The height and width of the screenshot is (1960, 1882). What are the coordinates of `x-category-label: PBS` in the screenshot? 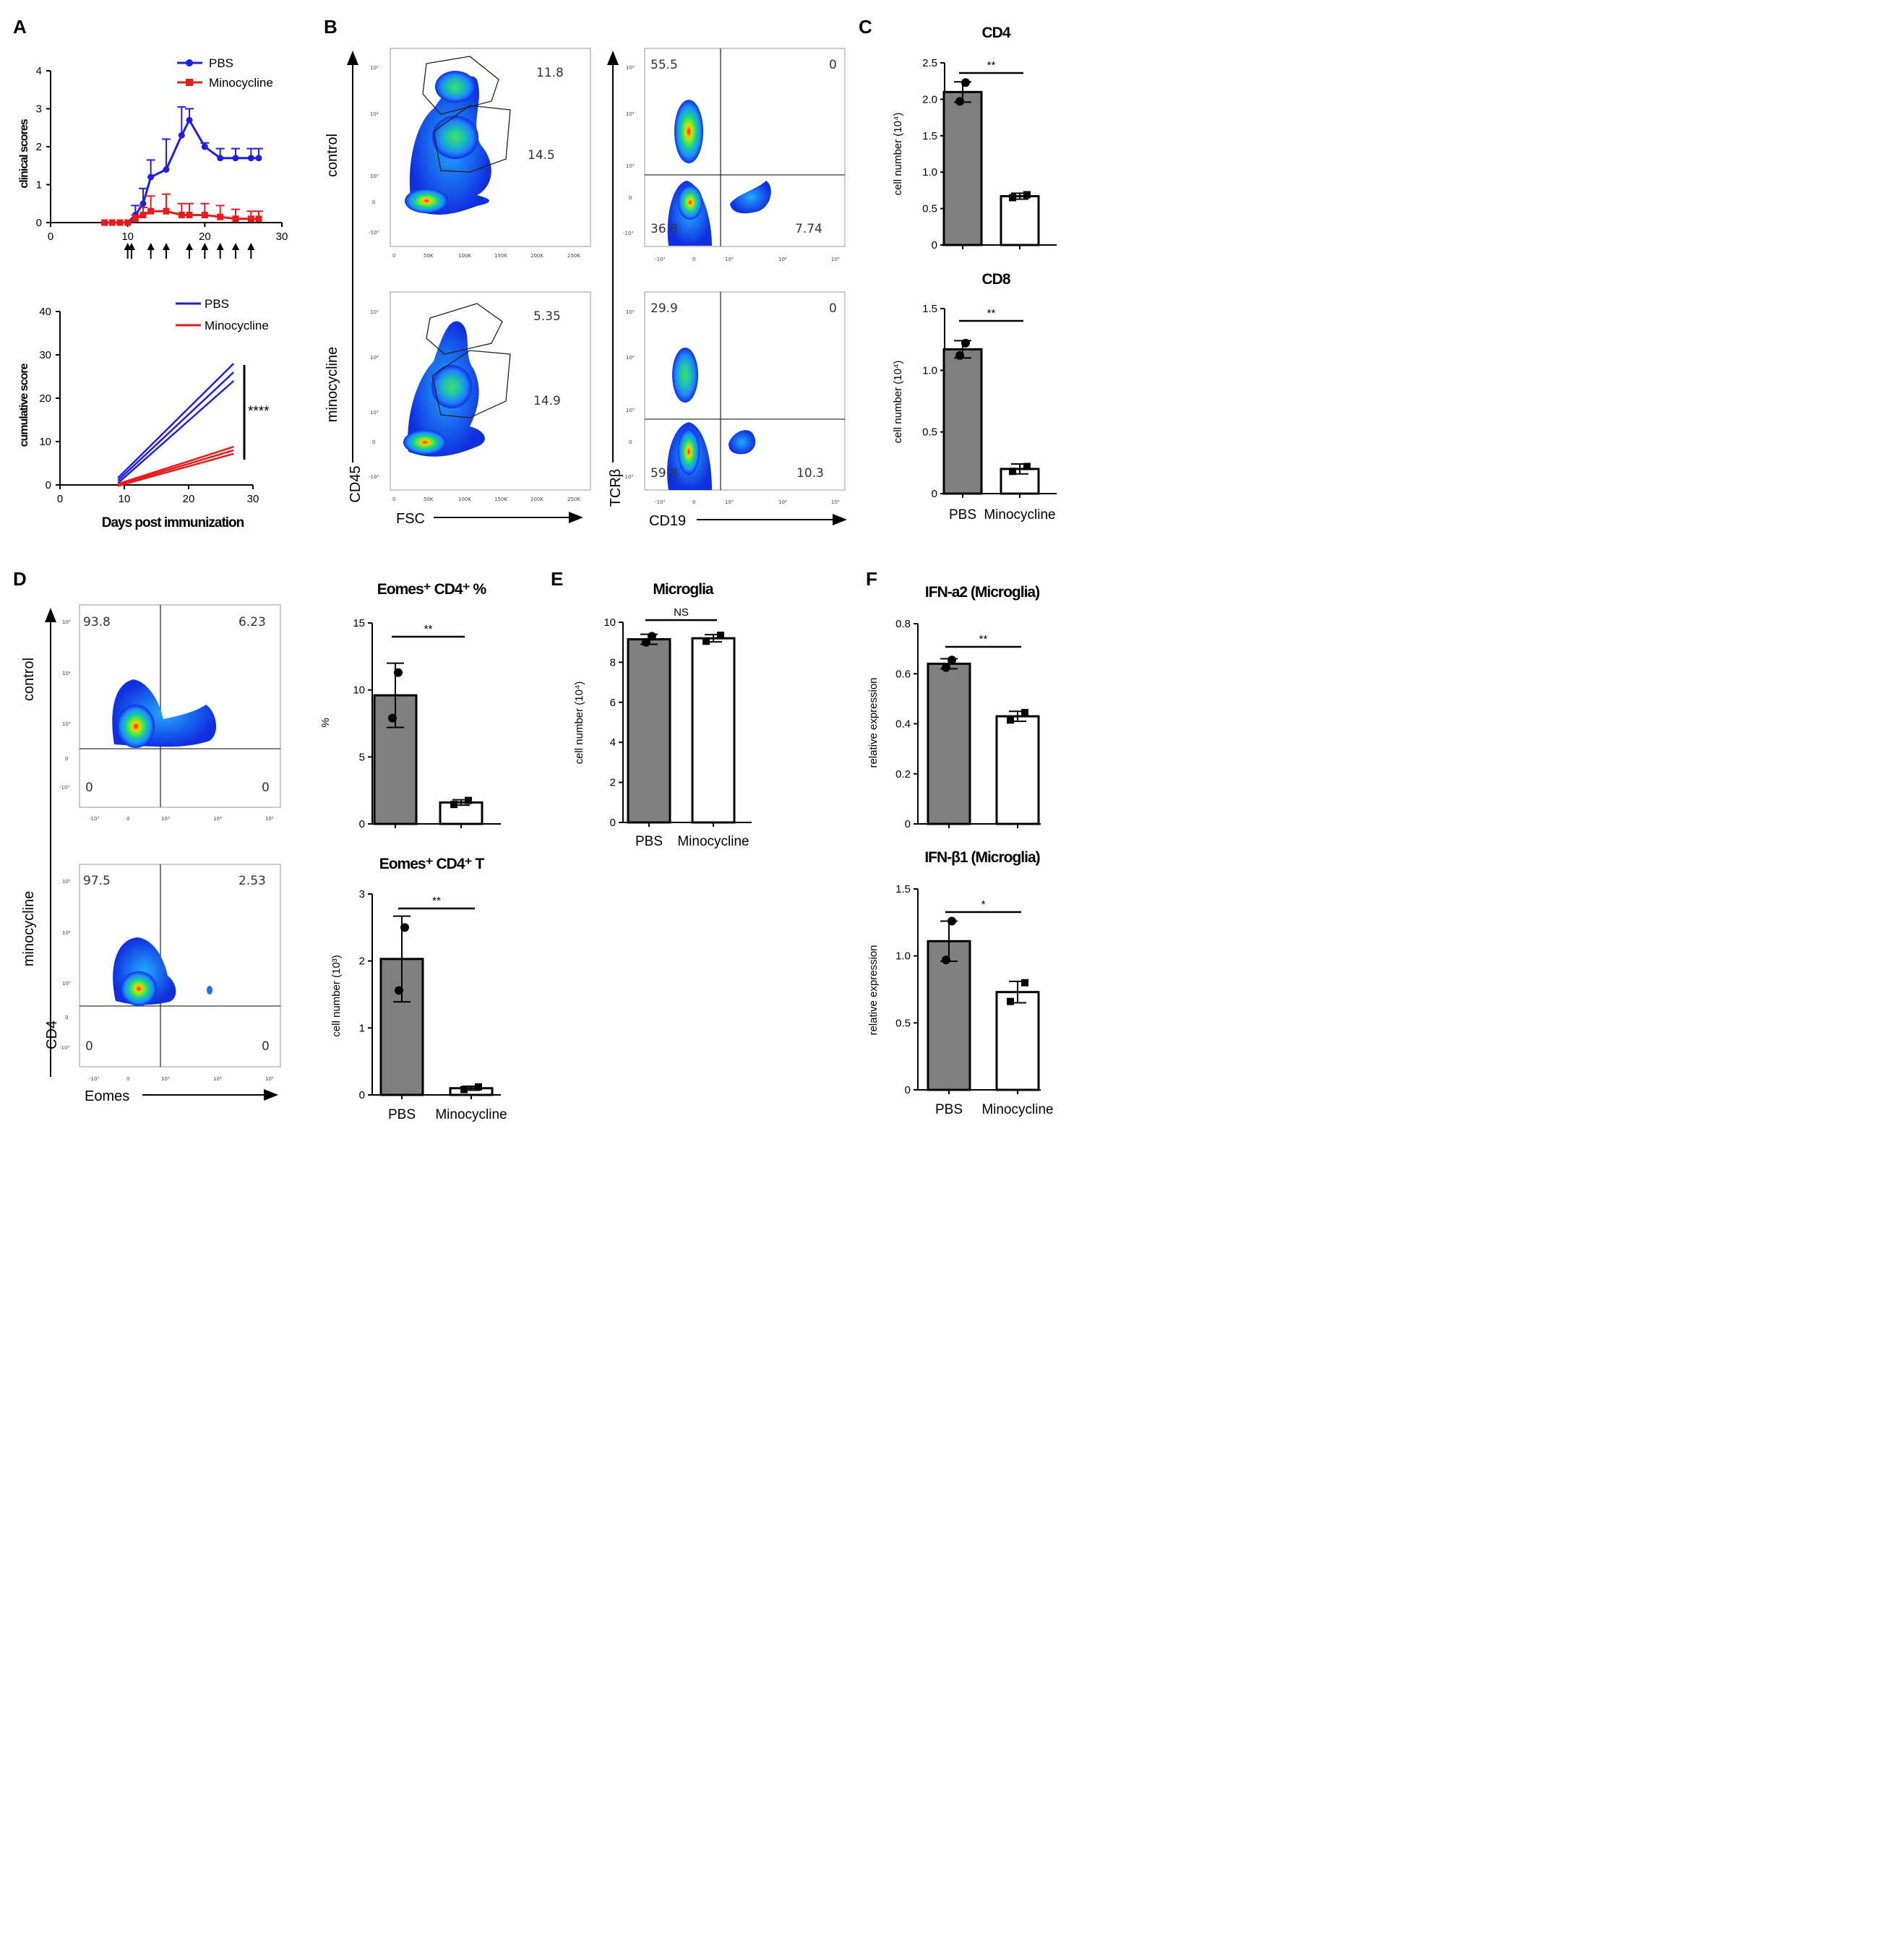 It's located at (402, 1114).